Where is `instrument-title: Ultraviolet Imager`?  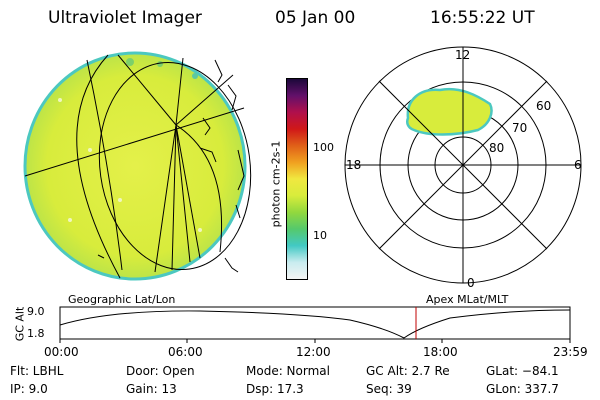
instrument-title: Ultraviolet Imager is located at coordinates (125, 18).